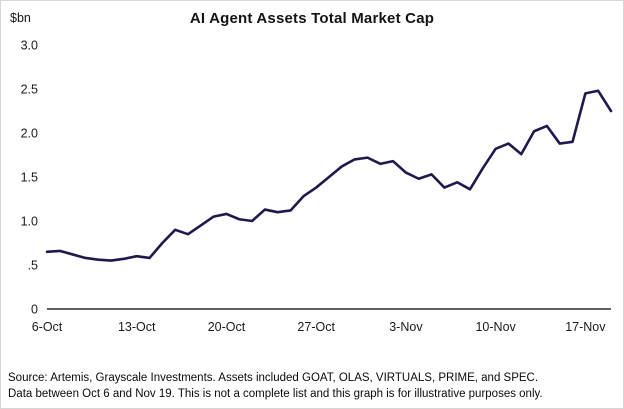  Describe the element at coordinates (316, 327) in the screenshot. I see `x-tick-label: 27-Oct` at that location.